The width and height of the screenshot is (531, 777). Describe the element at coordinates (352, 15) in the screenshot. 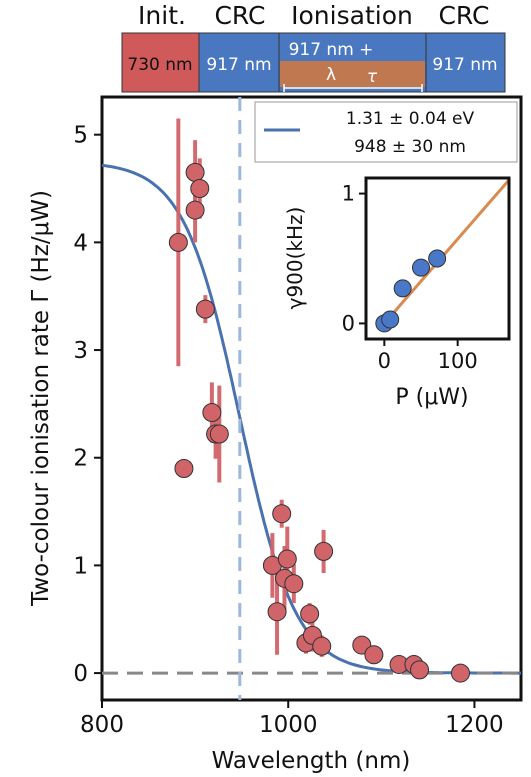

I see `header-ionisation: Ionisation` at that location.